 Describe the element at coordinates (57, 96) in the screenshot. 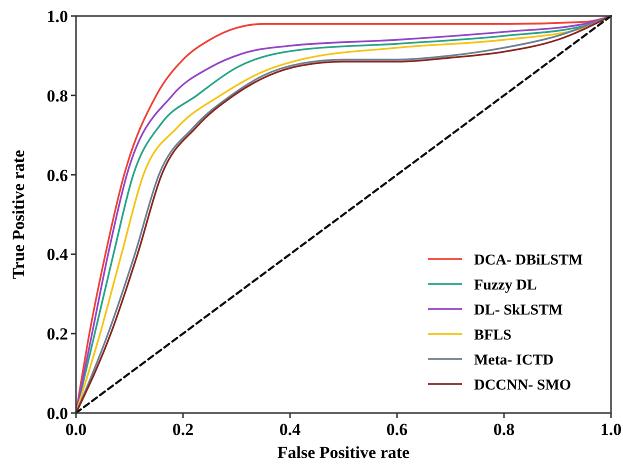

I see `y-tick-label: 0.8` at that location.